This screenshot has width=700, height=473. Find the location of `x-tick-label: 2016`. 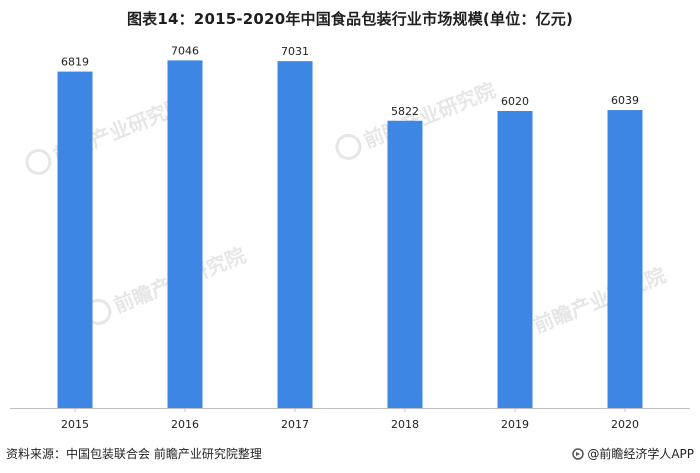

x-tick-label: 2016 is located at coordinates (185, 424).